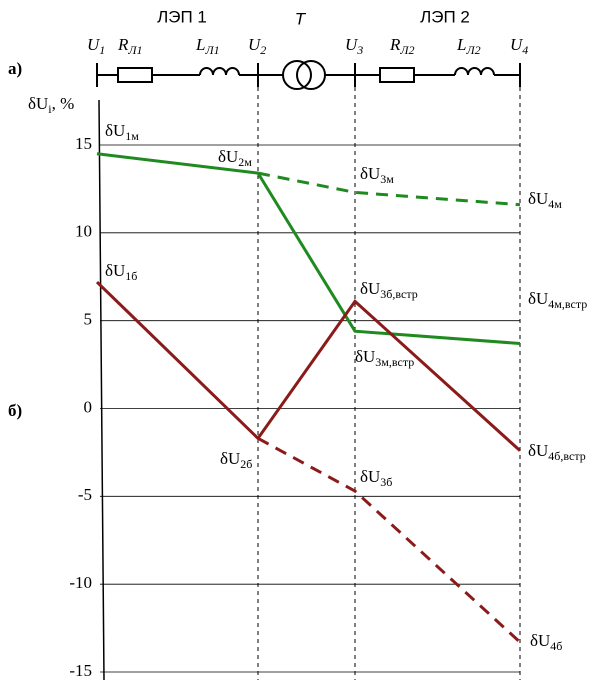 The width and height of the screenshot is (600, 692). What do you see at coordinates (131, 276) in the screenshot?
I see `label-sub: 1б` at bounding box center [131, 276].